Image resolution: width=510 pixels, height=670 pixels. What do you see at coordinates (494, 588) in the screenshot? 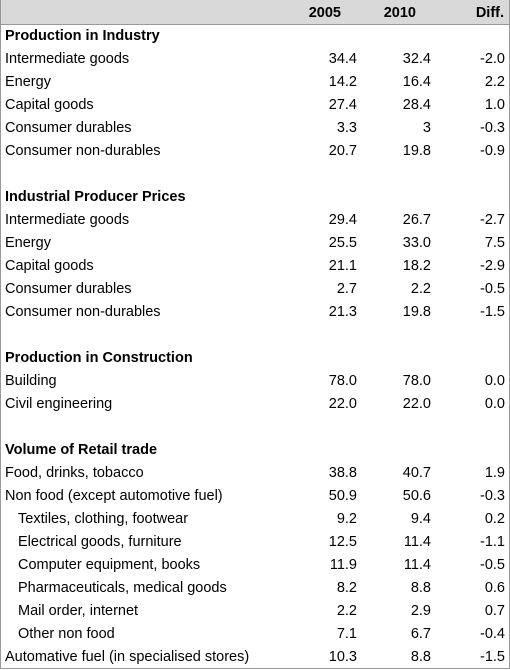
I see `cell-value: 0.6` at bounding box center [494, 588].